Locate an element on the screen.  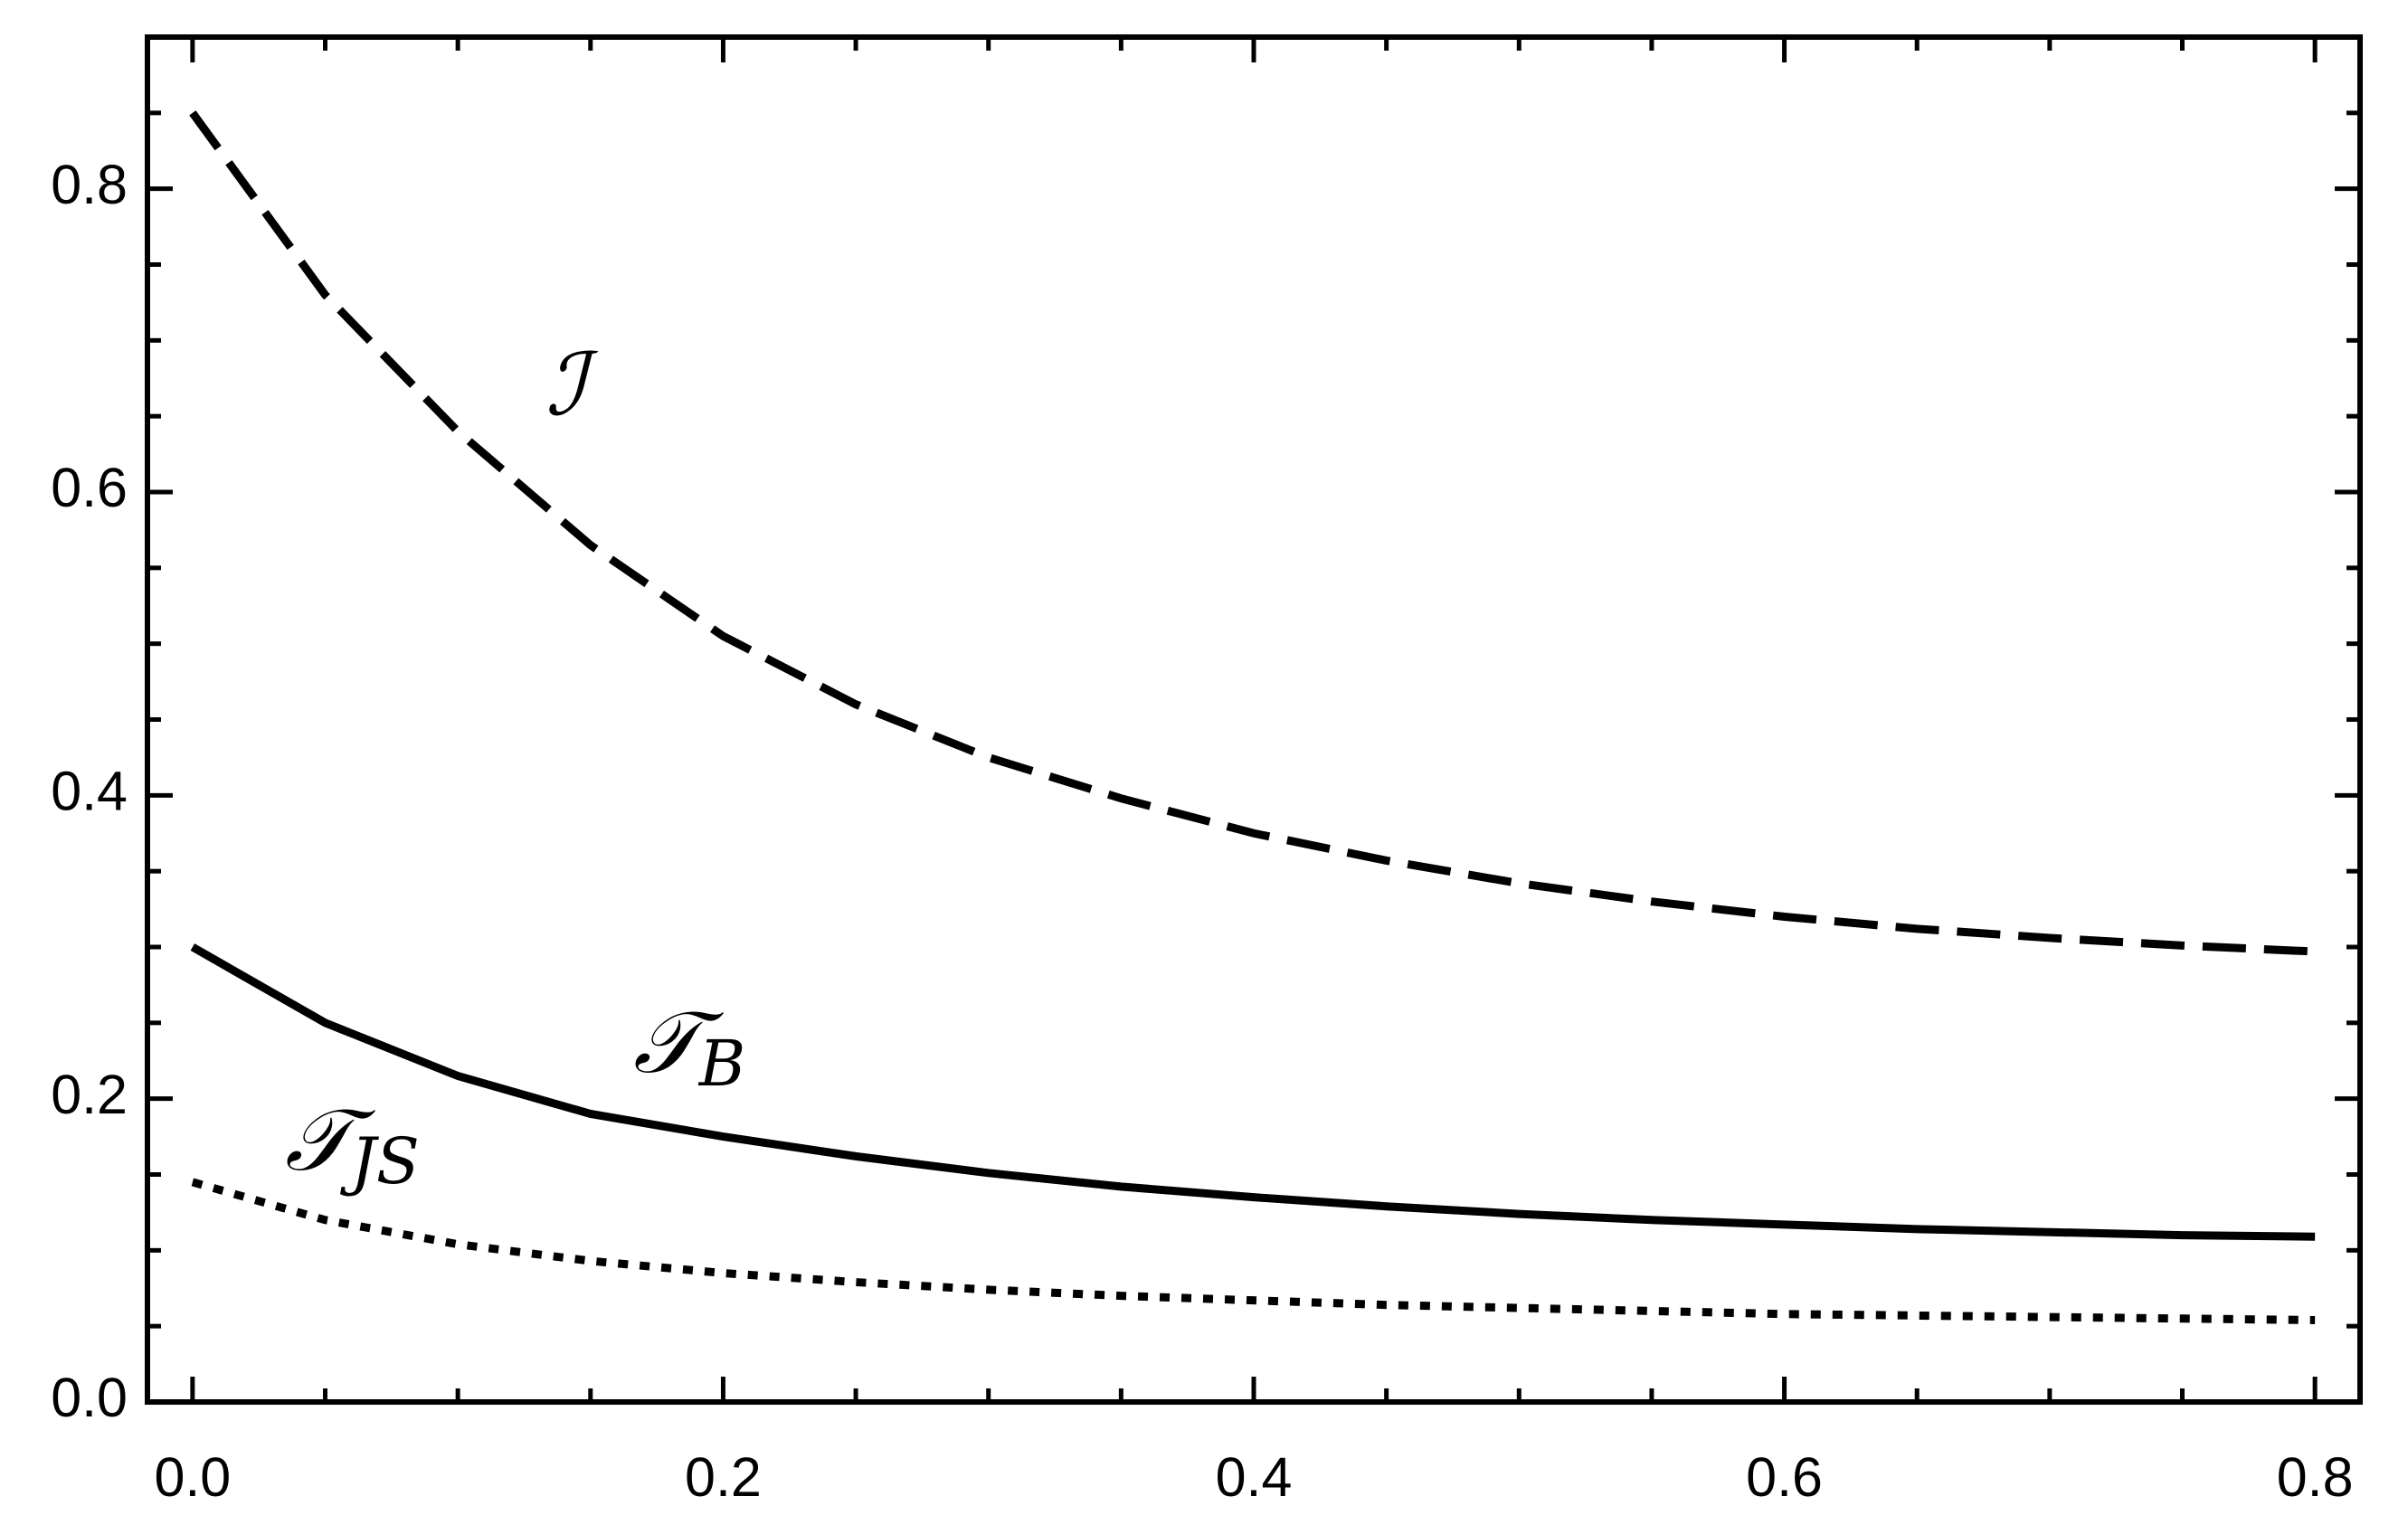
y-tick-label: 0.4 is located at coordinates (89, 791).